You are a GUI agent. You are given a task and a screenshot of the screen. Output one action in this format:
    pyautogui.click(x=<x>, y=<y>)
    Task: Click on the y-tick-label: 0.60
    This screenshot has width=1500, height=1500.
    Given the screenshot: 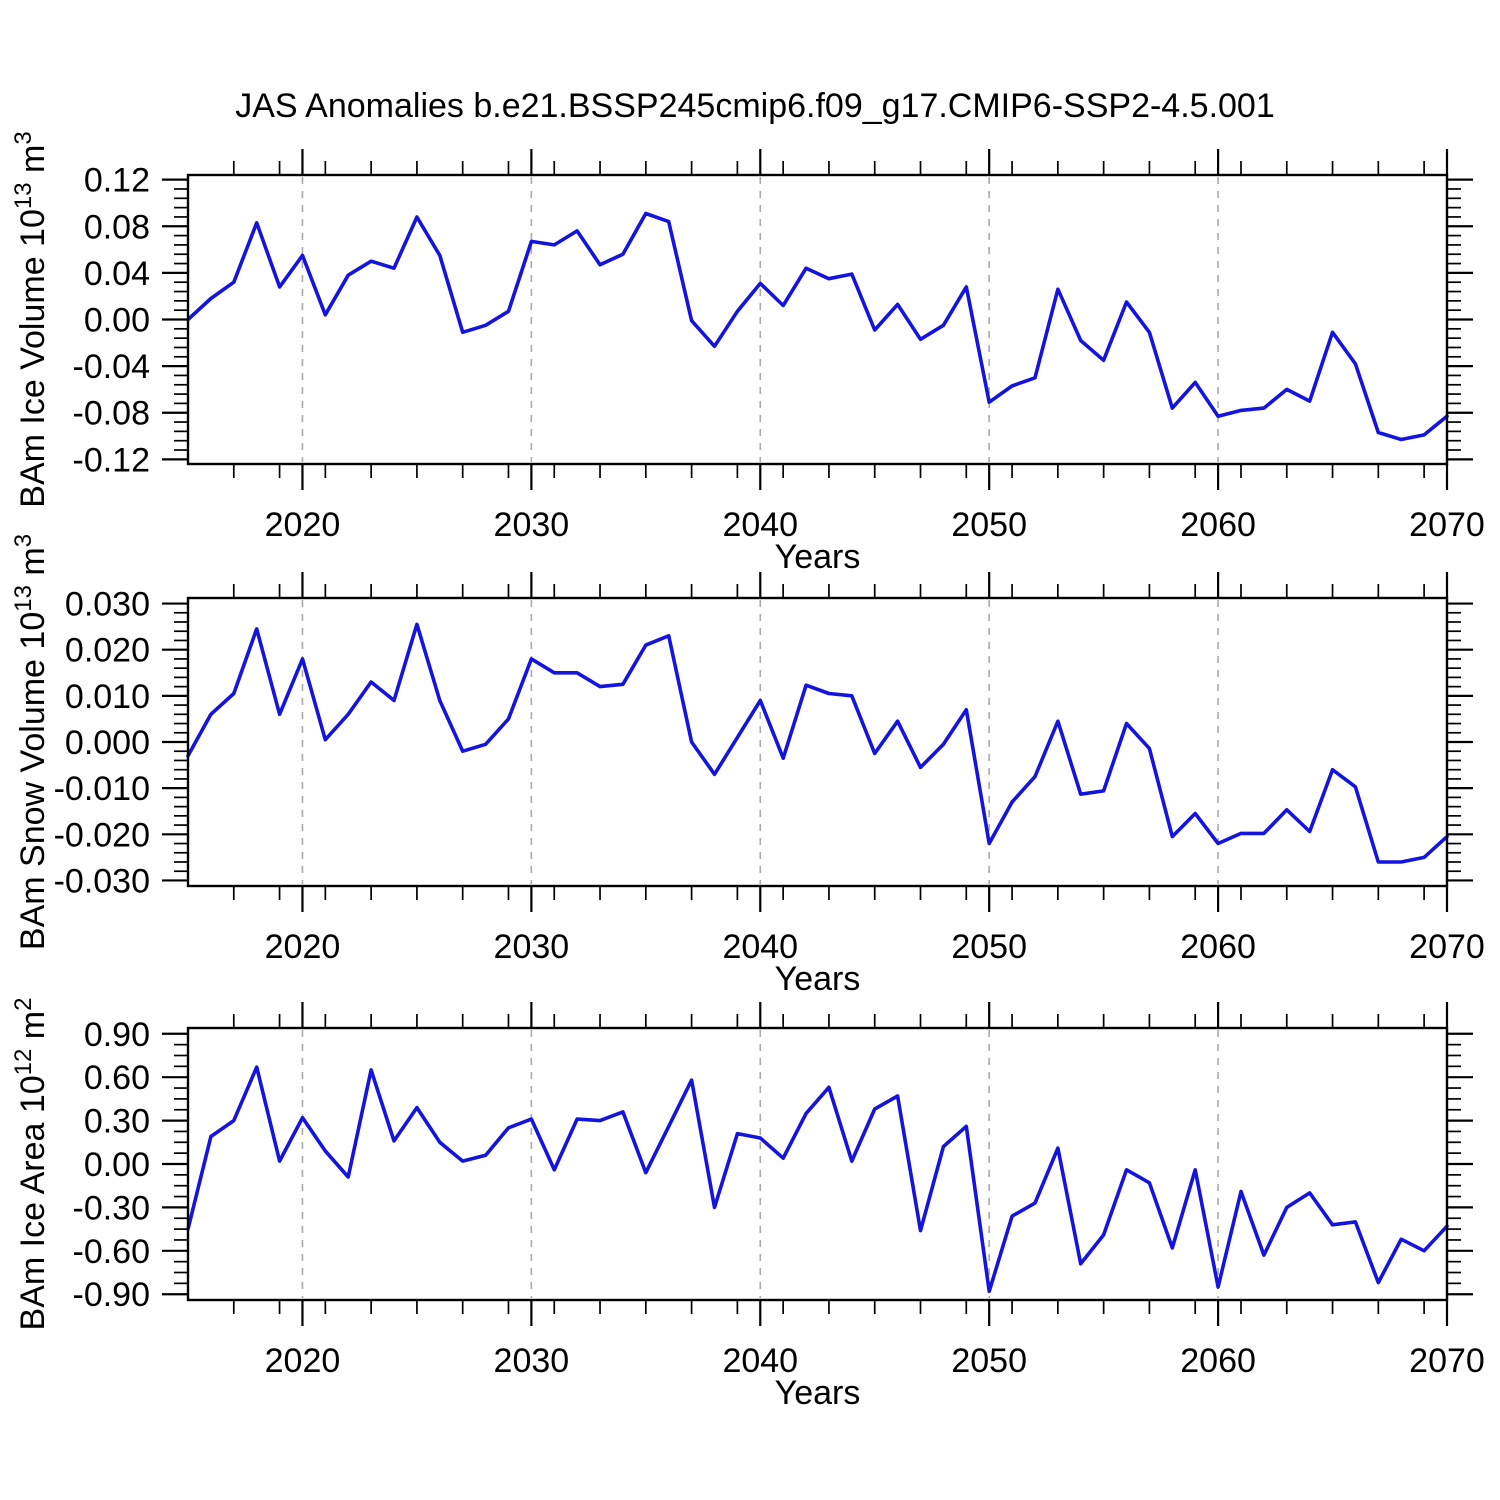 What is the action you would take?
    pyautogui.click(x=117, y=1078)
    